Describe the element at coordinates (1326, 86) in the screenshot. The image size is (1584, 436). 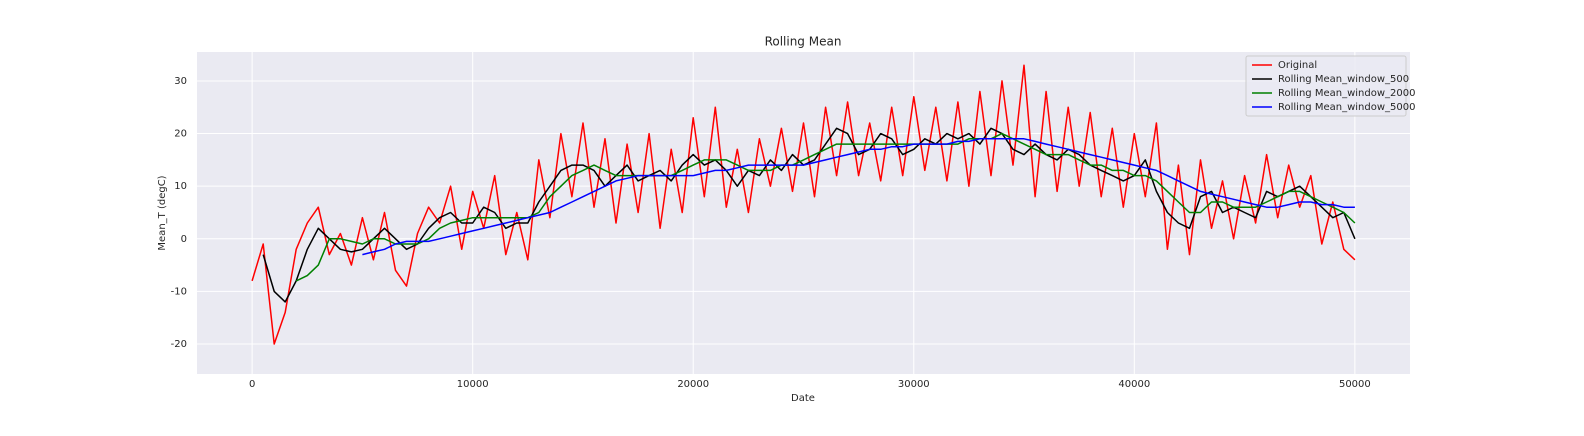
I see `legend-box` at that location.